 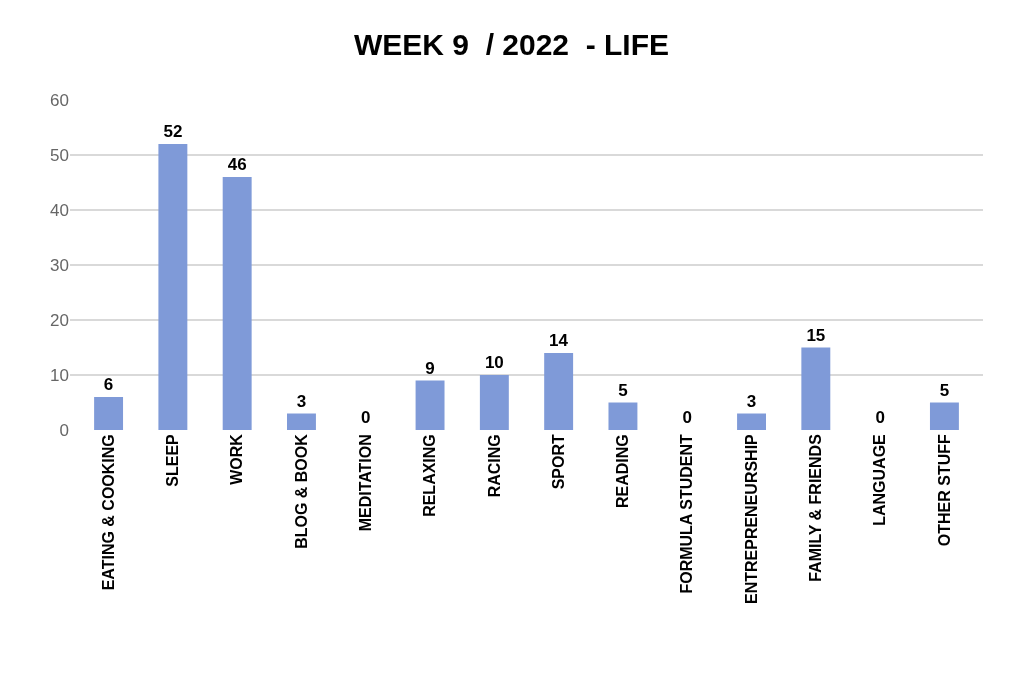 I want to click on y-tick-label: 20, so click(x=59, y=320).